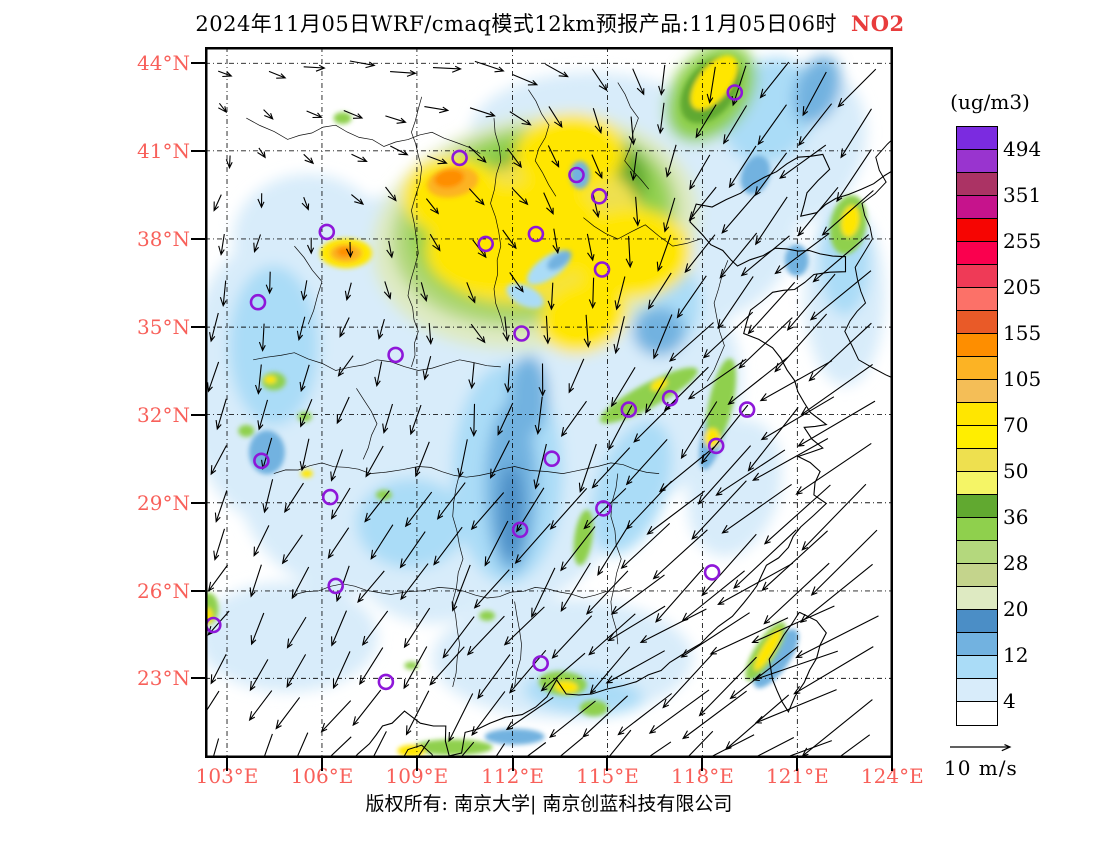  What do you see at coordinates (163, 327) in the screenshot?
I see `lat-axis-label: 35°N` at bounding box center [163, 327].